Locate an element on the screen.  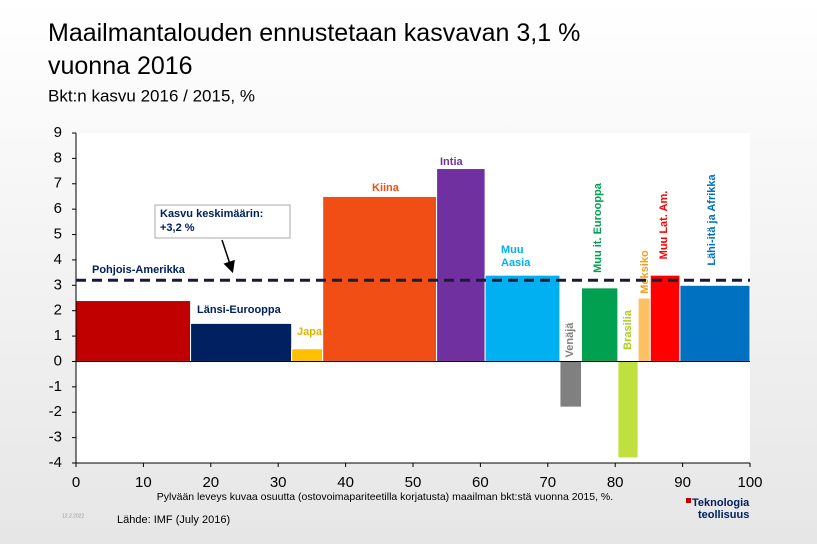
y-tick-label: 7 is located at coordinates (58, 183).